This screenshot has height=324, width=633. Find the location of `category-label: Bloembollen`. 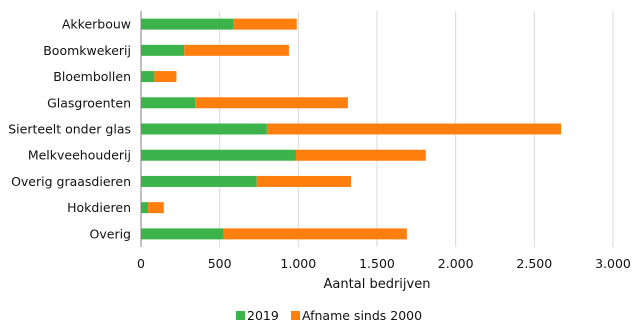

category-label: Bloembollen is located at coordinates (92, 76).